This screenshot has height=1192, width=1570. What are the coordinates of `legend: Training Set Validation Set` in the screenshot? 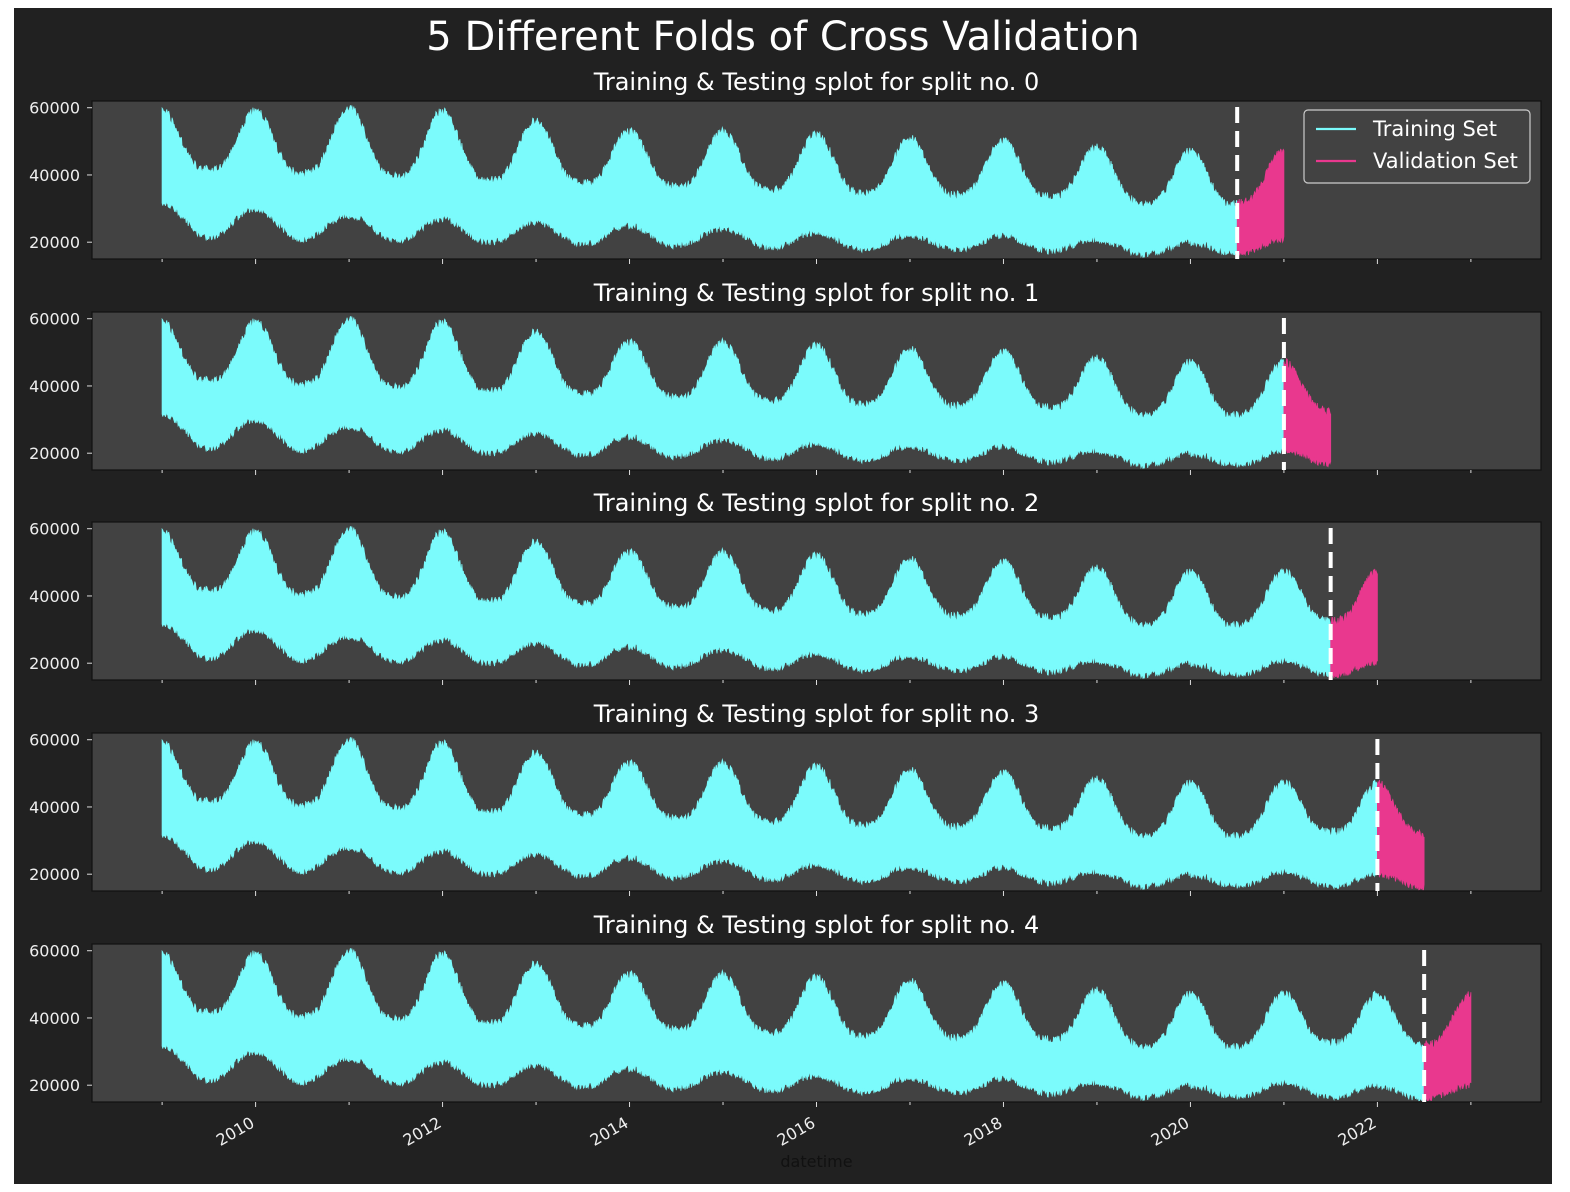 It's located at (1417, 146).